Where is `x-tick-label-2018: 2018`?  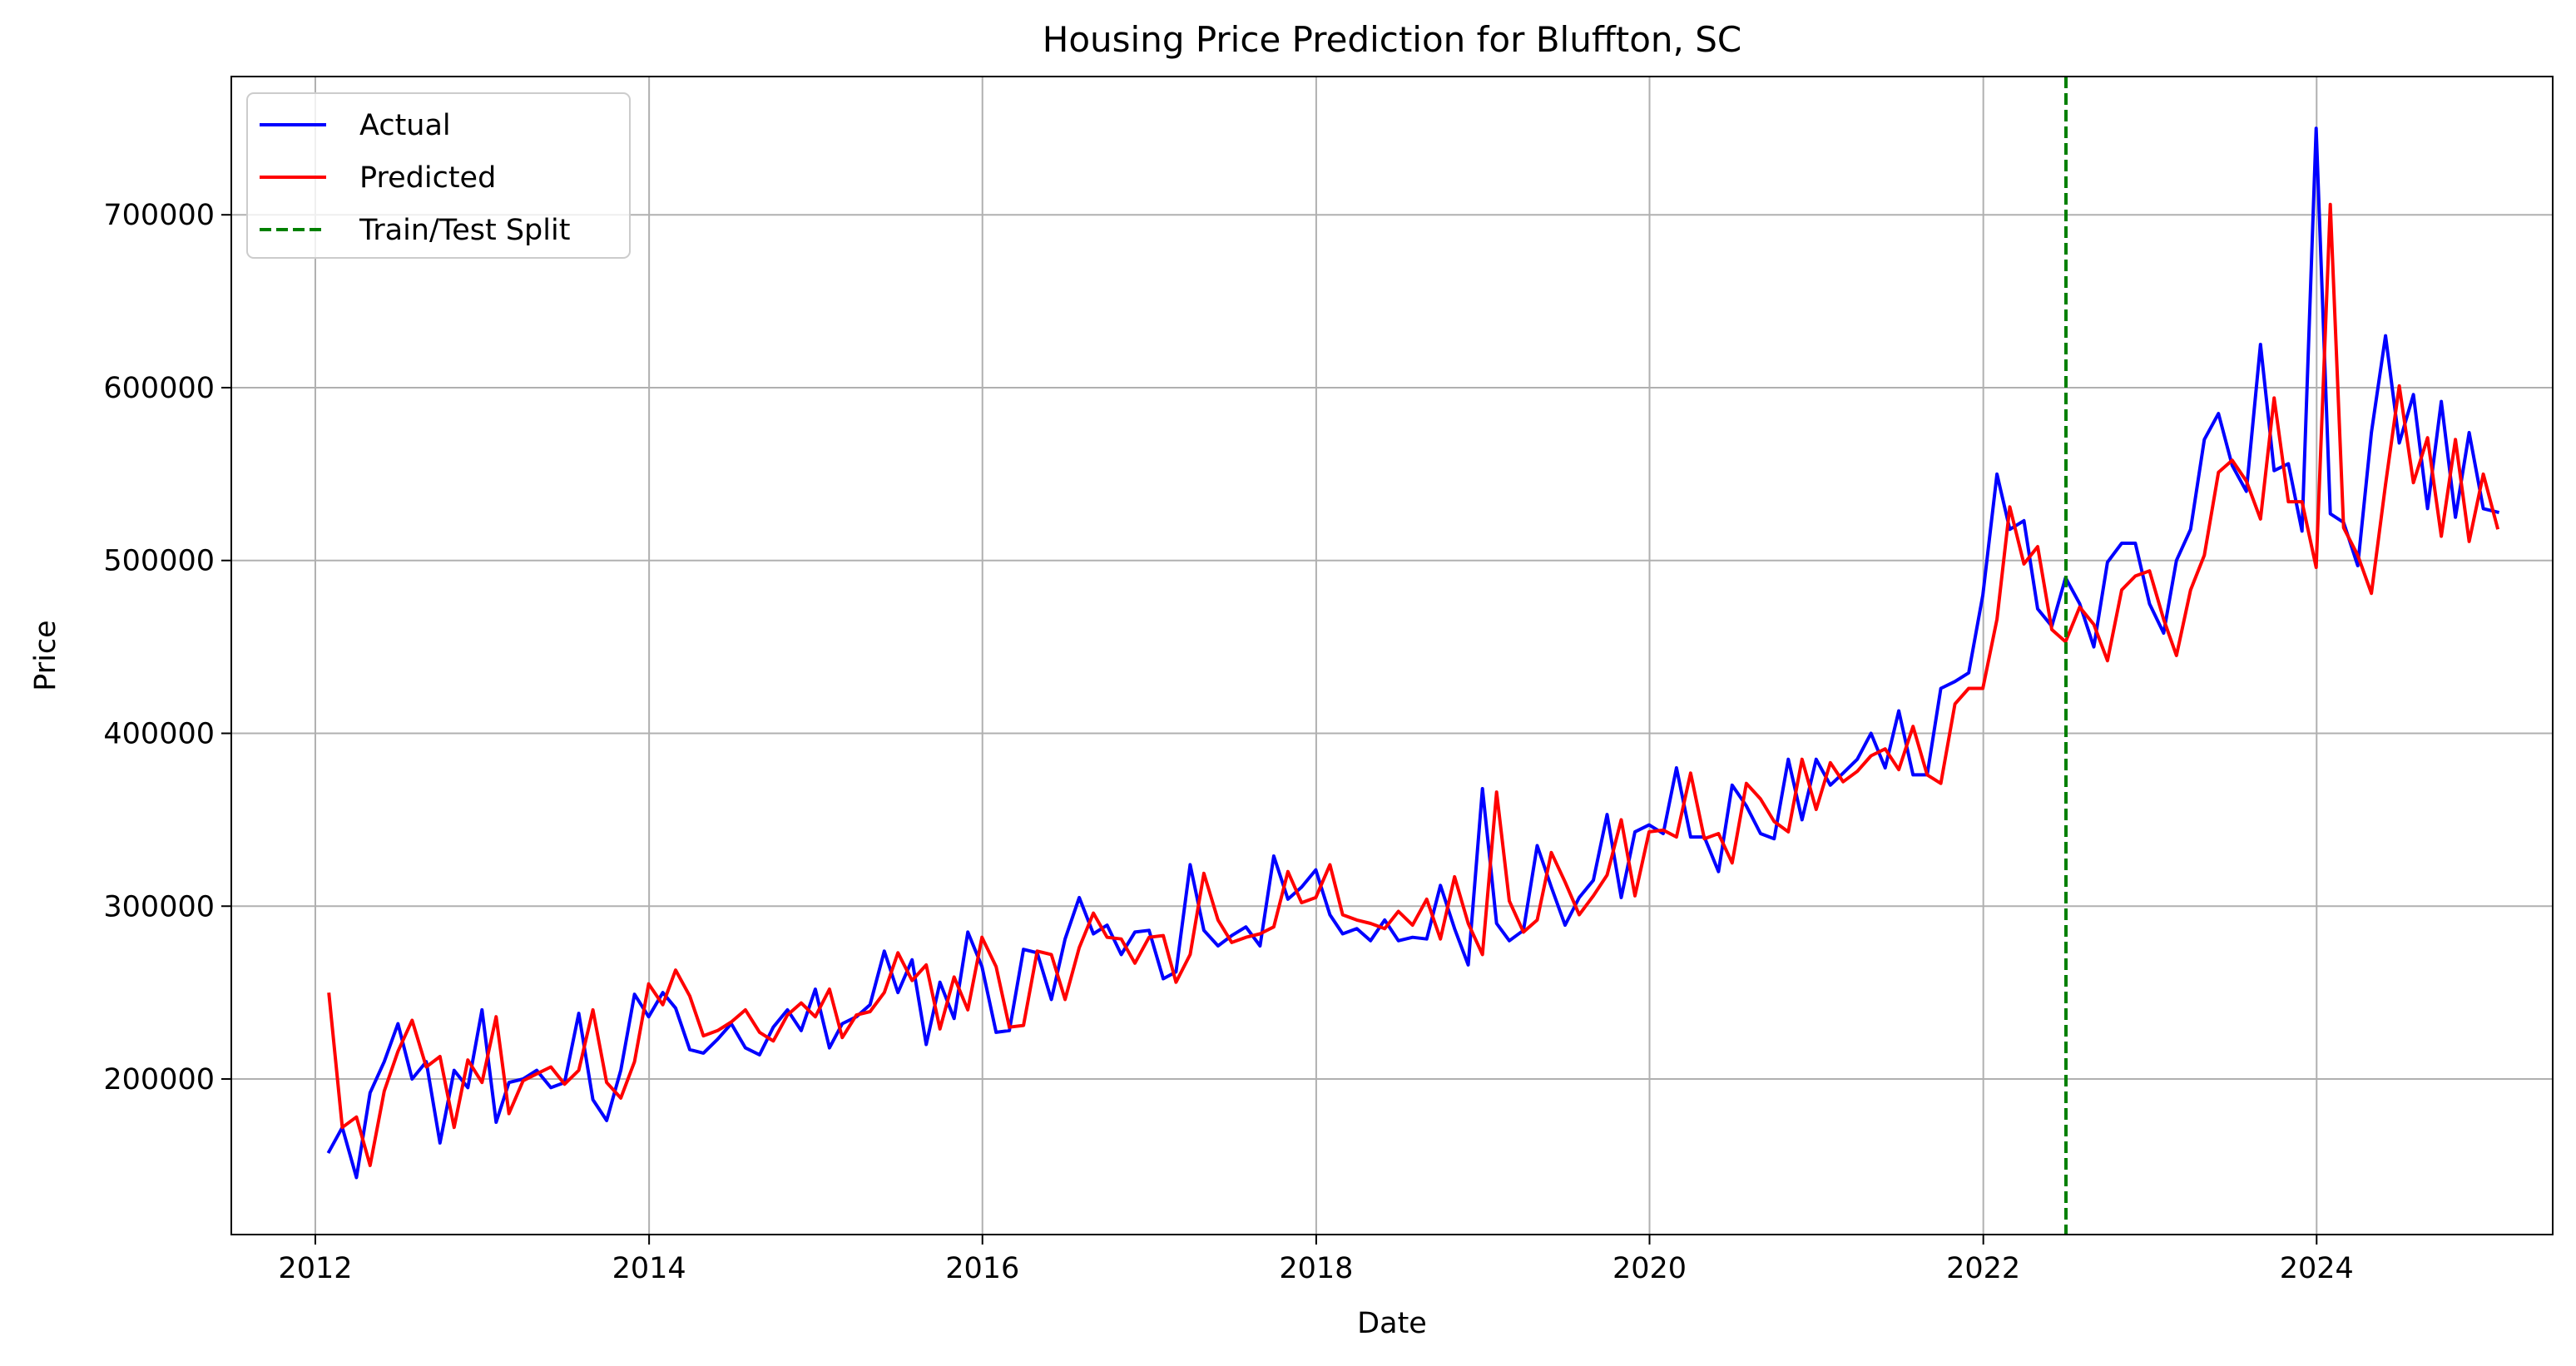
x-tick-label-2018: 2018 is located at coordinates (1316, 1269).